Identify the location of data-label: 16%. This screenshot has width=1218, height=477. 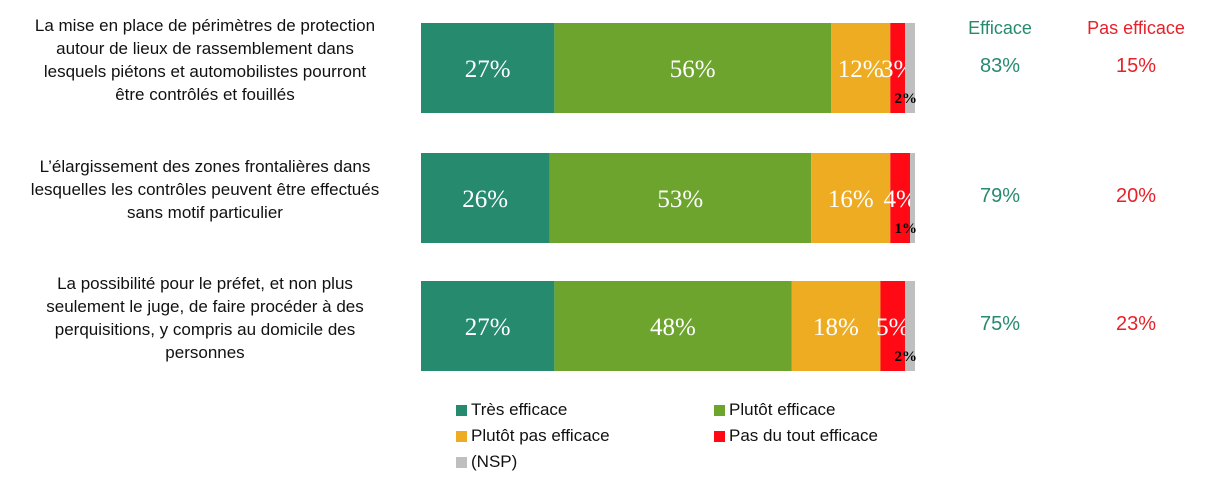
(851, 199).